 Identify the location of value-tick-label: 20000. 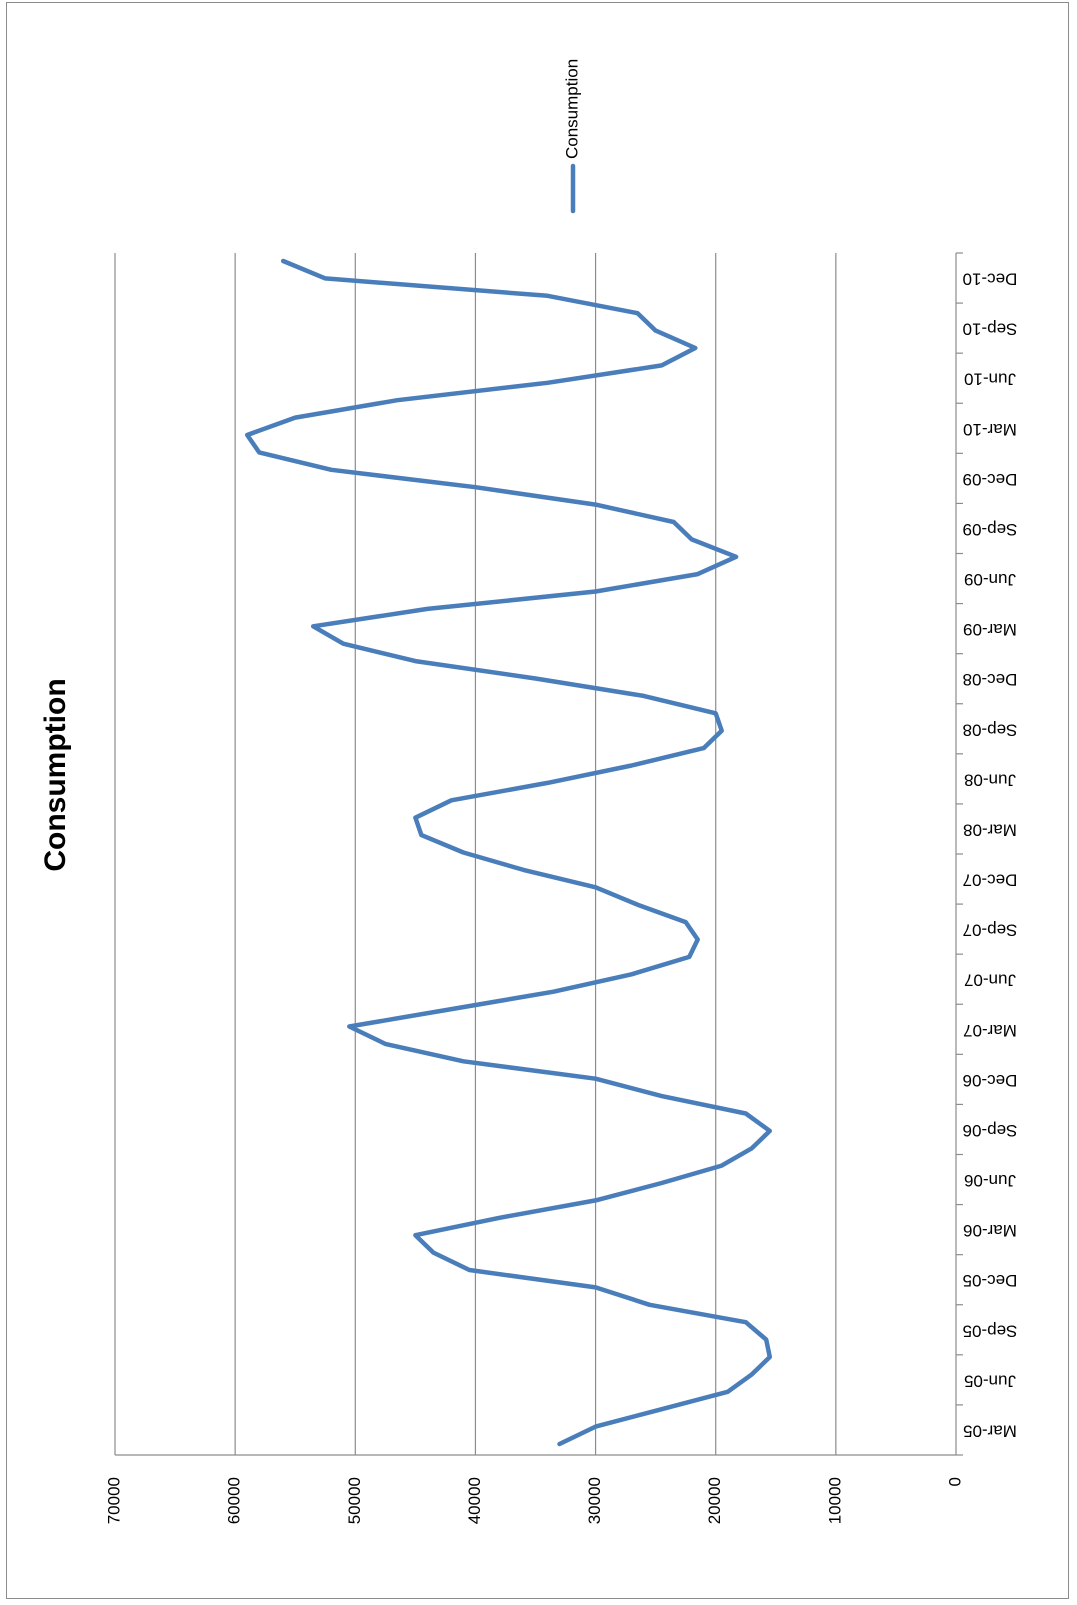
(714, 1500).